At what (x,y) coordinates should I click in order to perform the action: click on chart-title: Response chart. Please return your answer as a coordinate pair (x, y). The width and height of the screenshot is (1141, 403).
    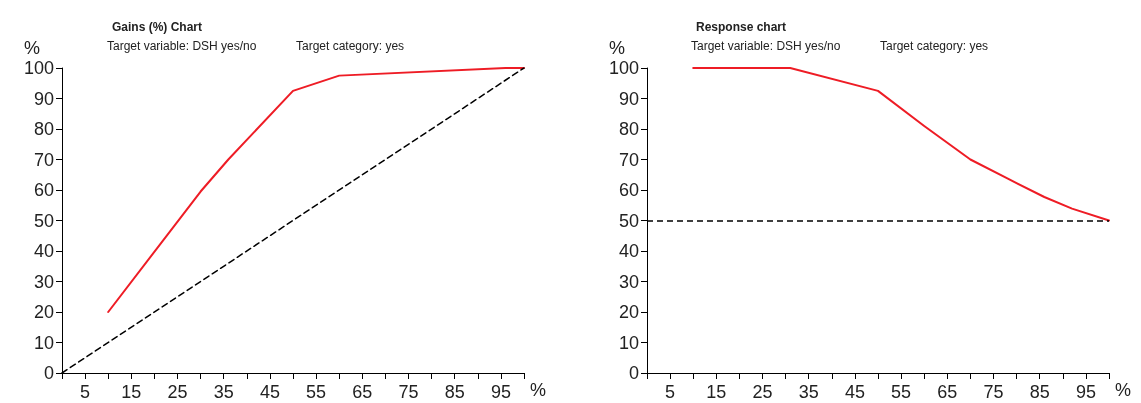
    Looking at the image, I should click on (741, 27).